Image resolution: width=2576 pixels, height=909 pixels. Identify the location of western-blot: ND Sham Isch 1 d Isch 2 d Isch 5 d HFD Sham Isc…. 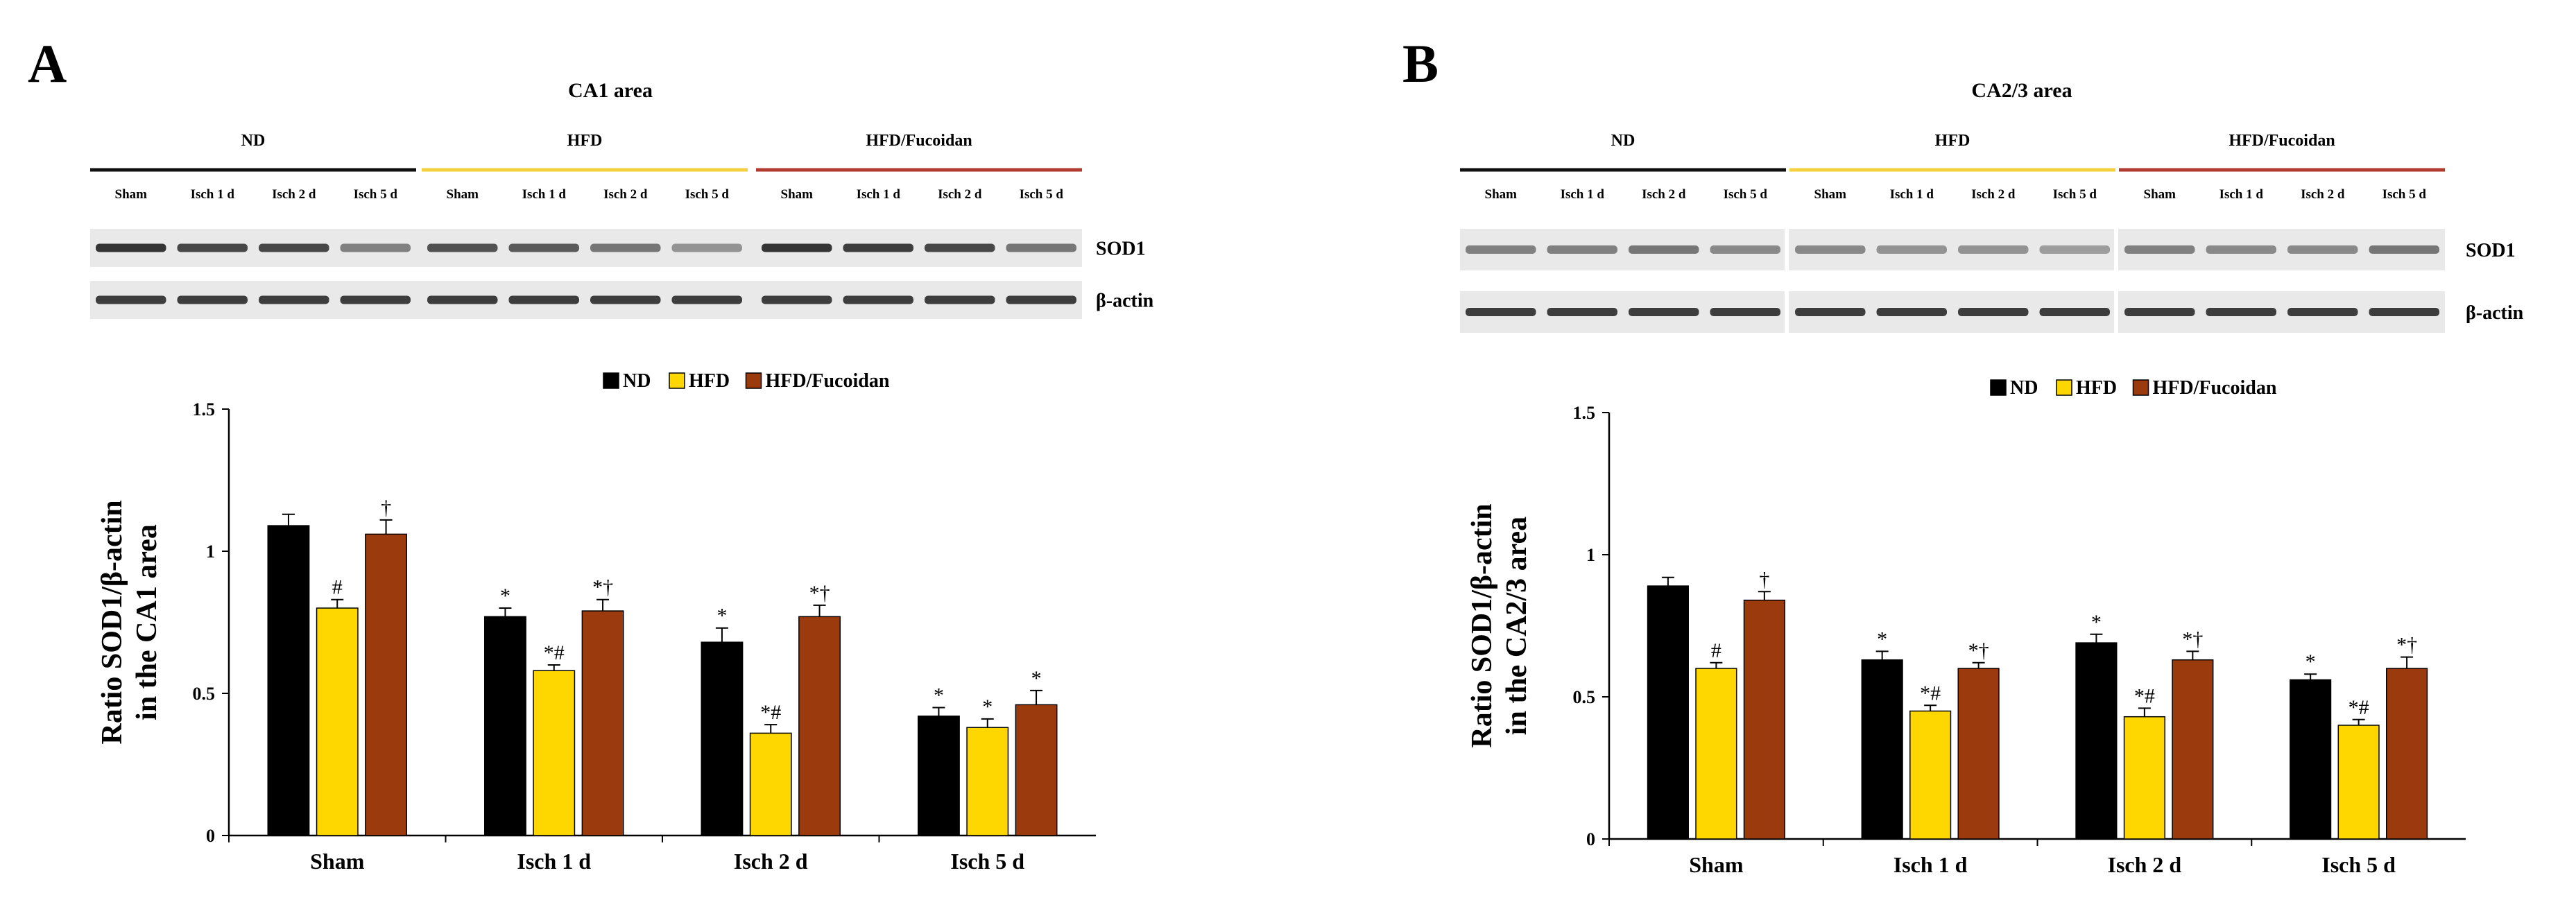
(622, 225).